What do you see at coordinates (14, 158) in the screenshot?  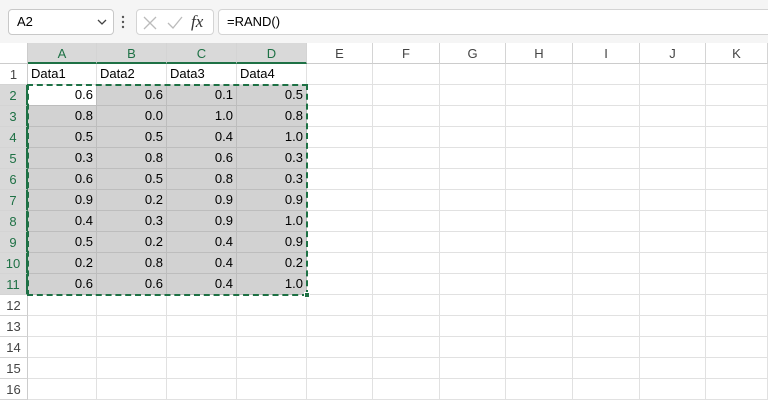 I see `row-header: 5` at bounding box center [14, 158].